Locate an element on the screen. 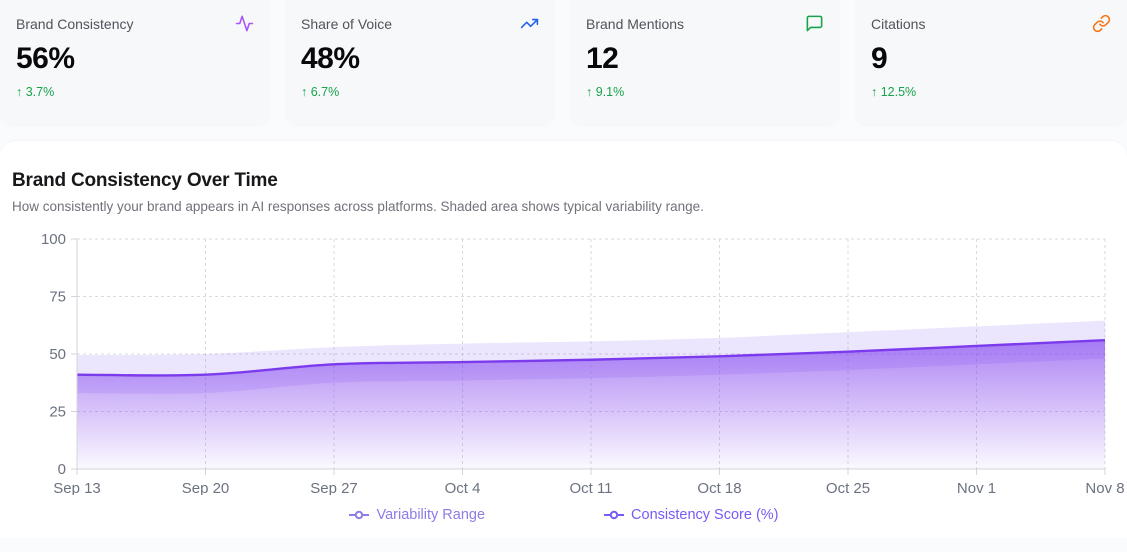  svg-text: Oct 4 is located at coordinates (463, 487).